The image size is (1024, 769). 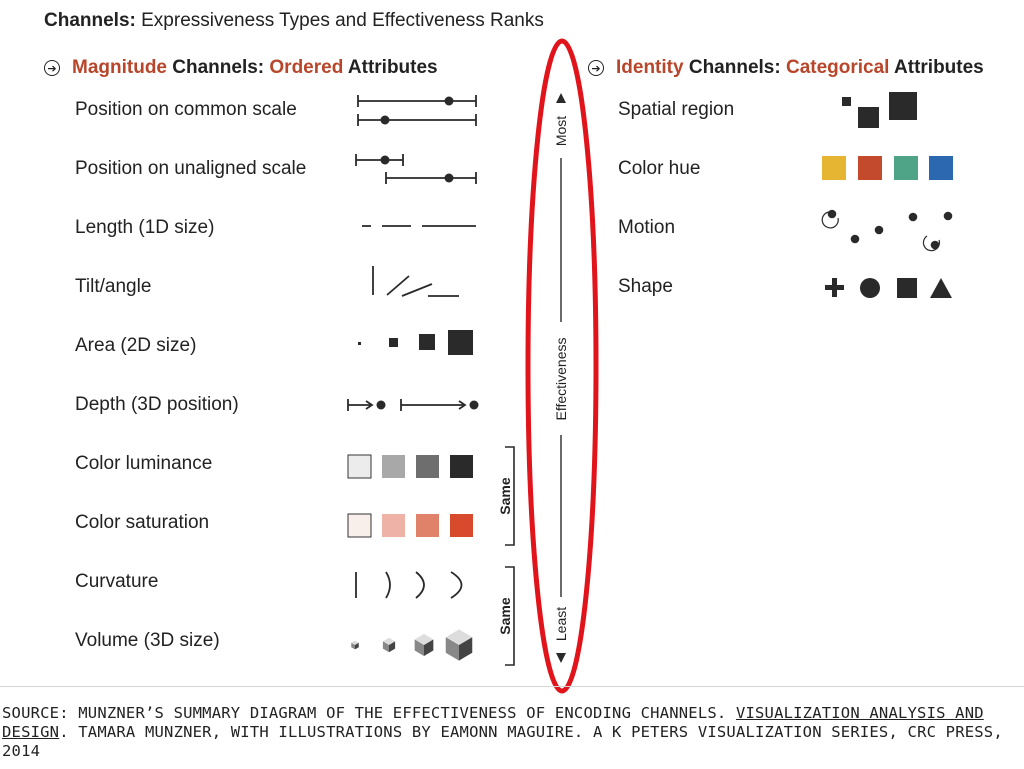 I want to click on glyph-volume, so click(x=412, y=645).